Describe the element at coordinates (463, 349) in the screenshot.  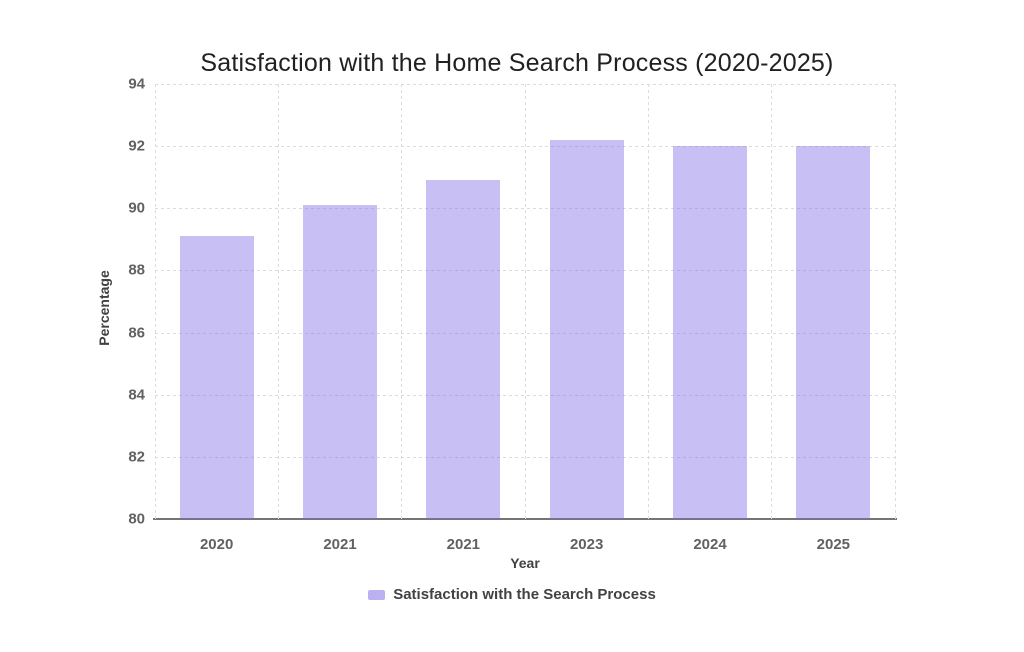
I see `bar-2-2021` at that location.